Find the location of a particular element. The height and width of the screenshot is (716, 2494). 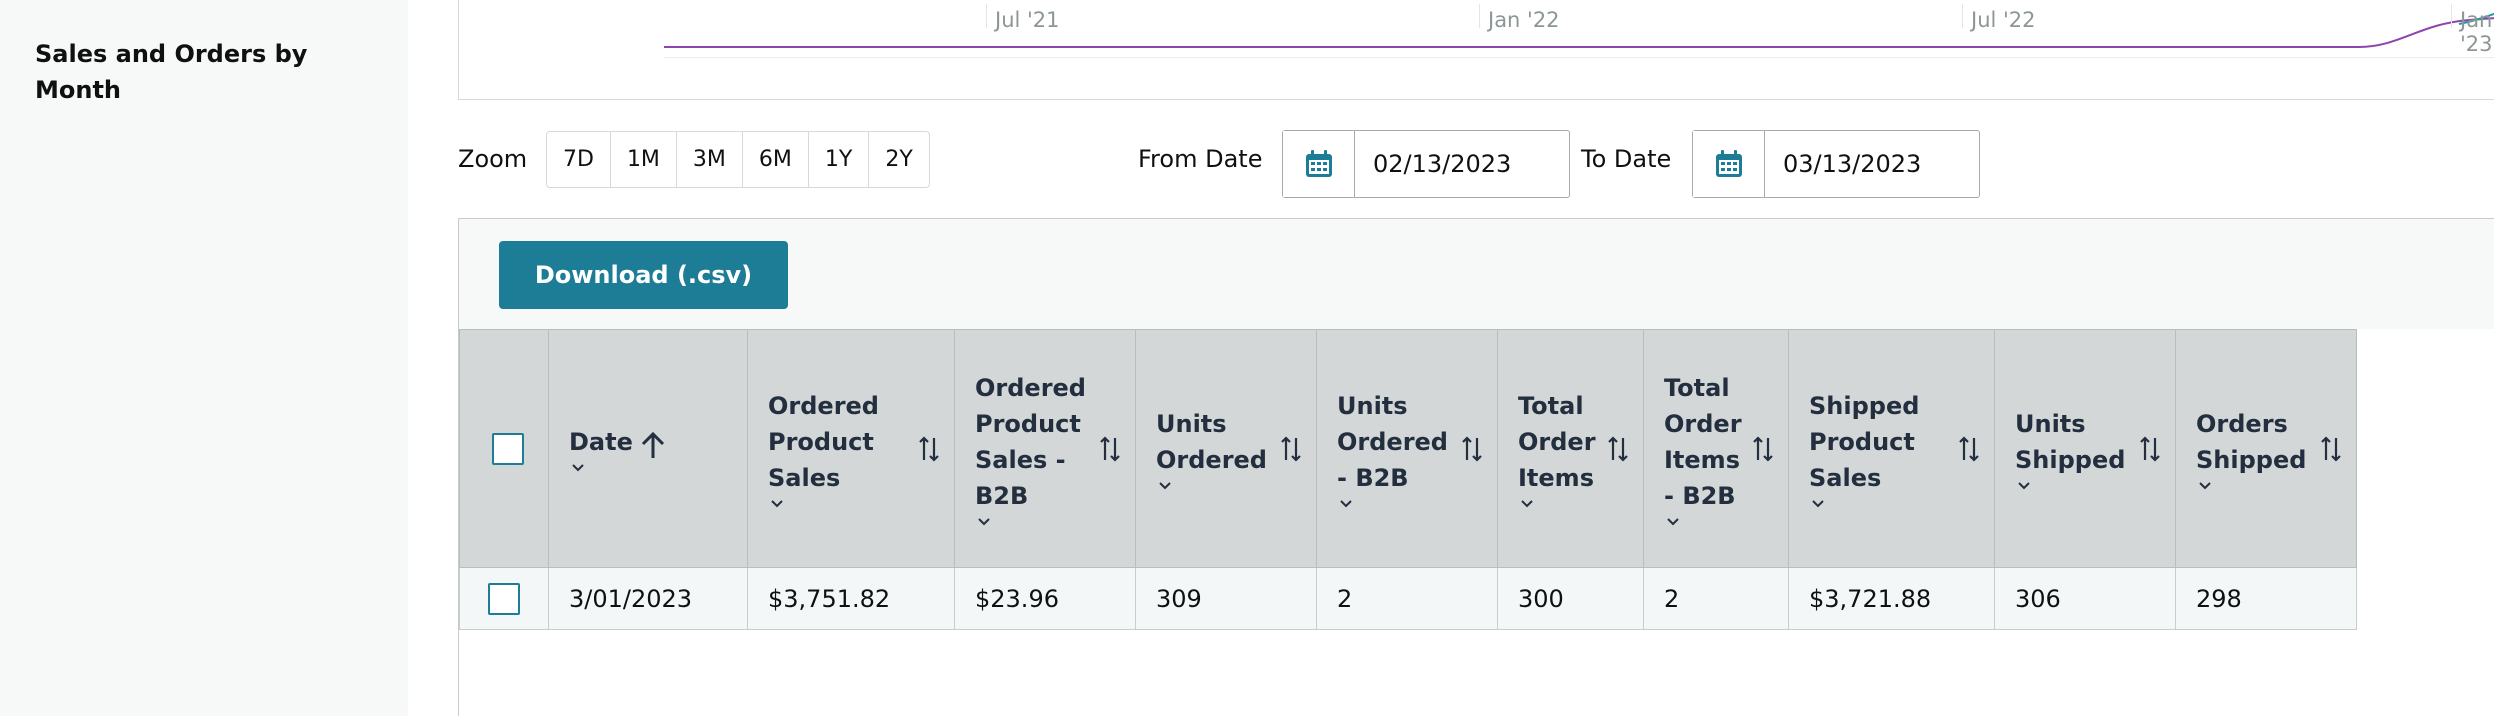

column-header-label: Date is located at coordinates (601, 441).